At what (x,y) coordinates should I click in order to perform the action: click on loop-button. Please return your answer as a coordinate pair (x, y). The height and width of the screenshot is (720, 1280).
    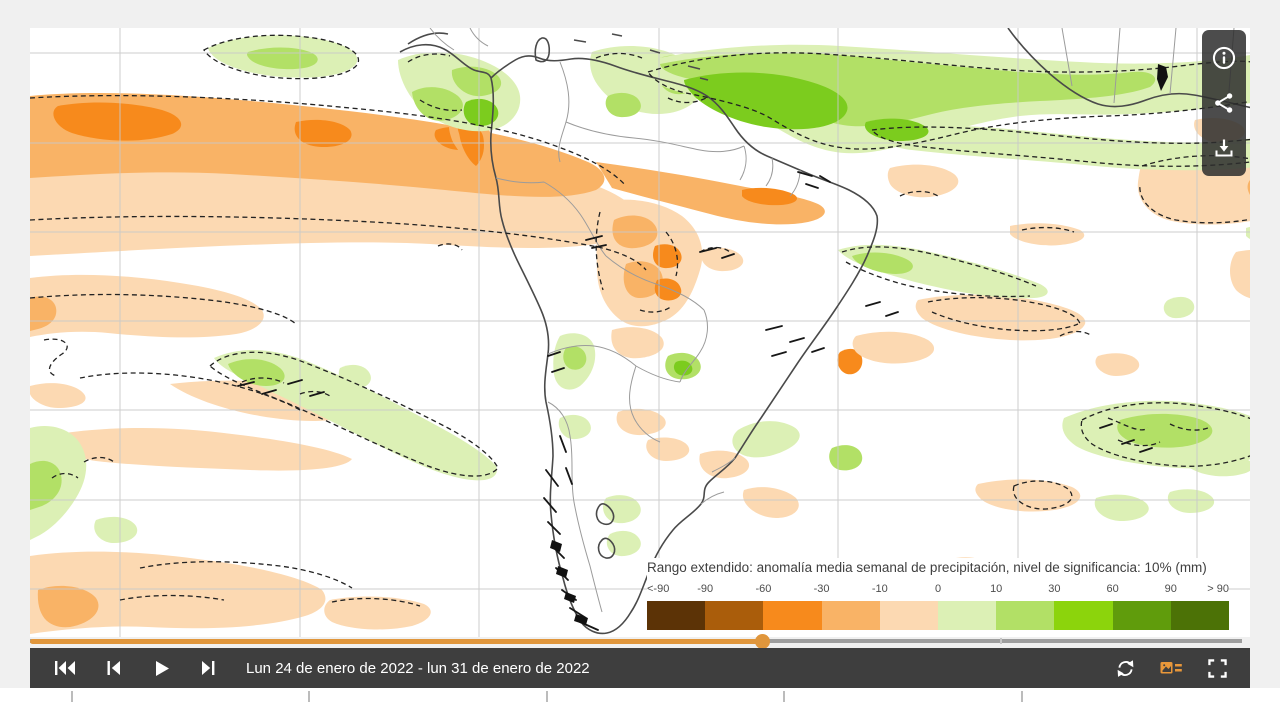
    Looking at the image, I should click on (1125, 668).